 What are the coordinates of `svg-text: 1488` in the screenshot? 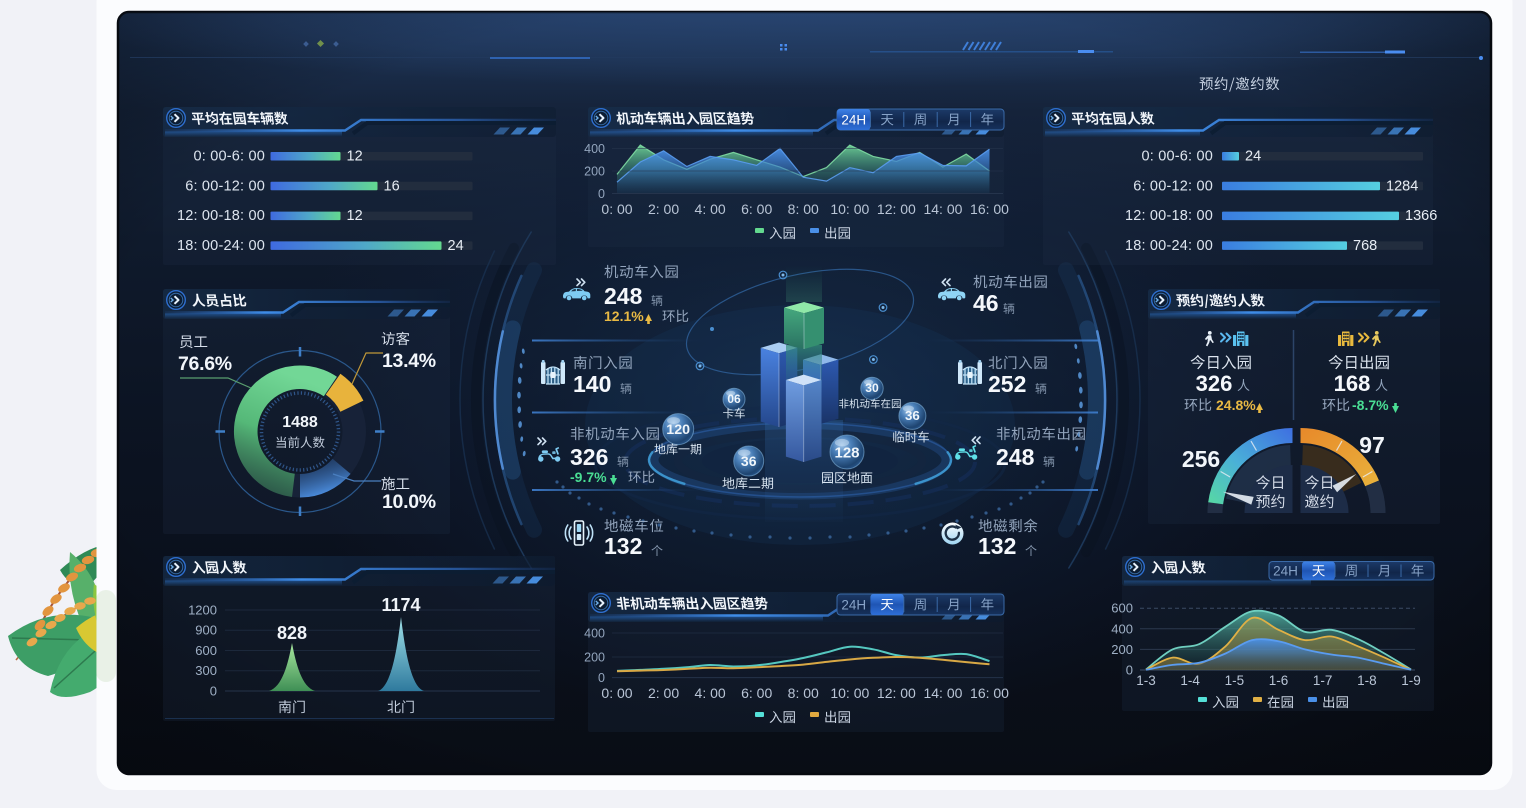 It's located at (300, 422).